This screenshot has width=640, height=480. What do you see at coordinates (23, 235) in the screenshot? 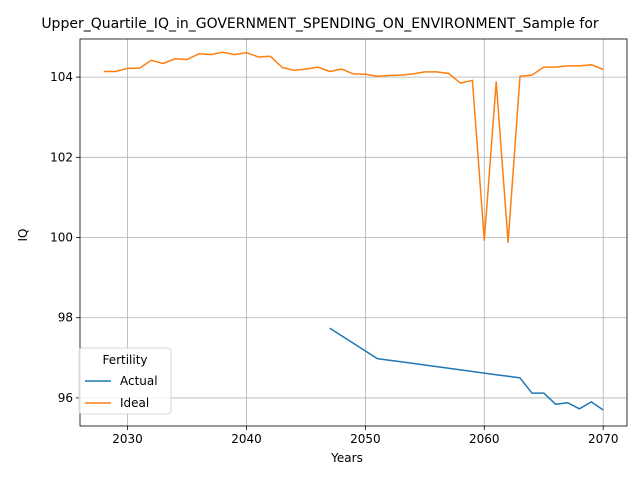
I see `y-axis-label: IQ` at bounding box center [23, 235].